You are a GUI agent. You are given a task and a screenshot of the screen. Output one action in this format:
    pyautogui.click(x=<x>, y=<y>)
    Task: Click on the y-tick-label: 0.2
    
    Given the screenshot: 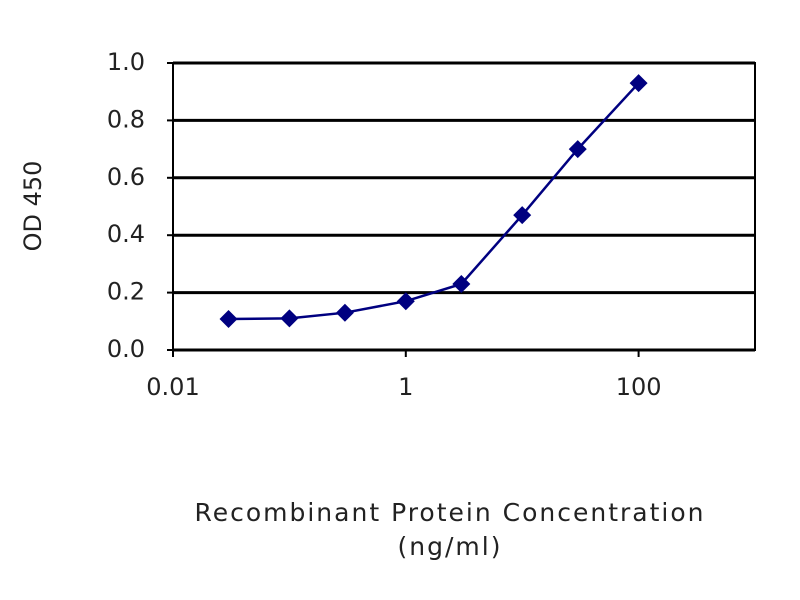 What is the action you would take?
    pyautogui.click(x=126, y=292)
    